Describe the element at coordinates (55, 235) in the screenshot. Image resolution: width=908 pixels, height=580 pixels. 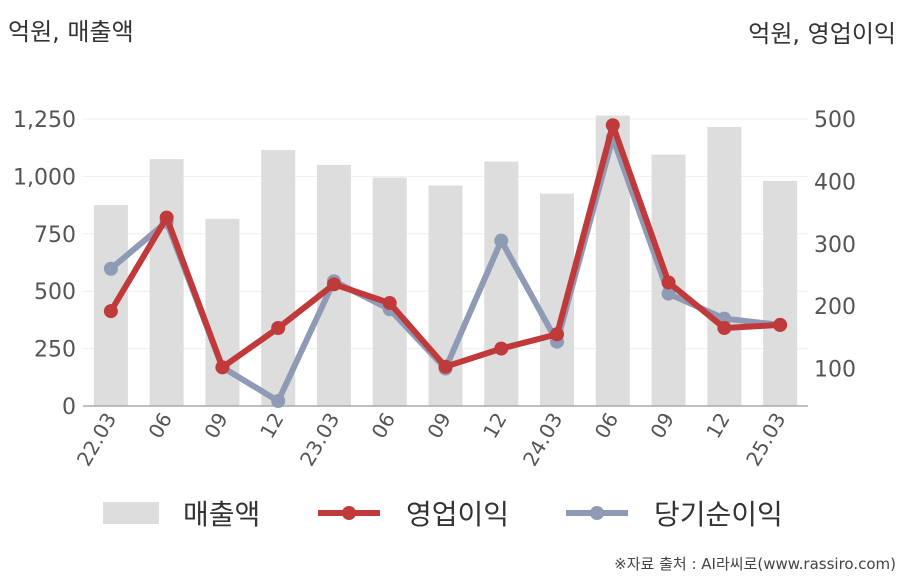
I see `left-axis-tick-label: 750` at that location.